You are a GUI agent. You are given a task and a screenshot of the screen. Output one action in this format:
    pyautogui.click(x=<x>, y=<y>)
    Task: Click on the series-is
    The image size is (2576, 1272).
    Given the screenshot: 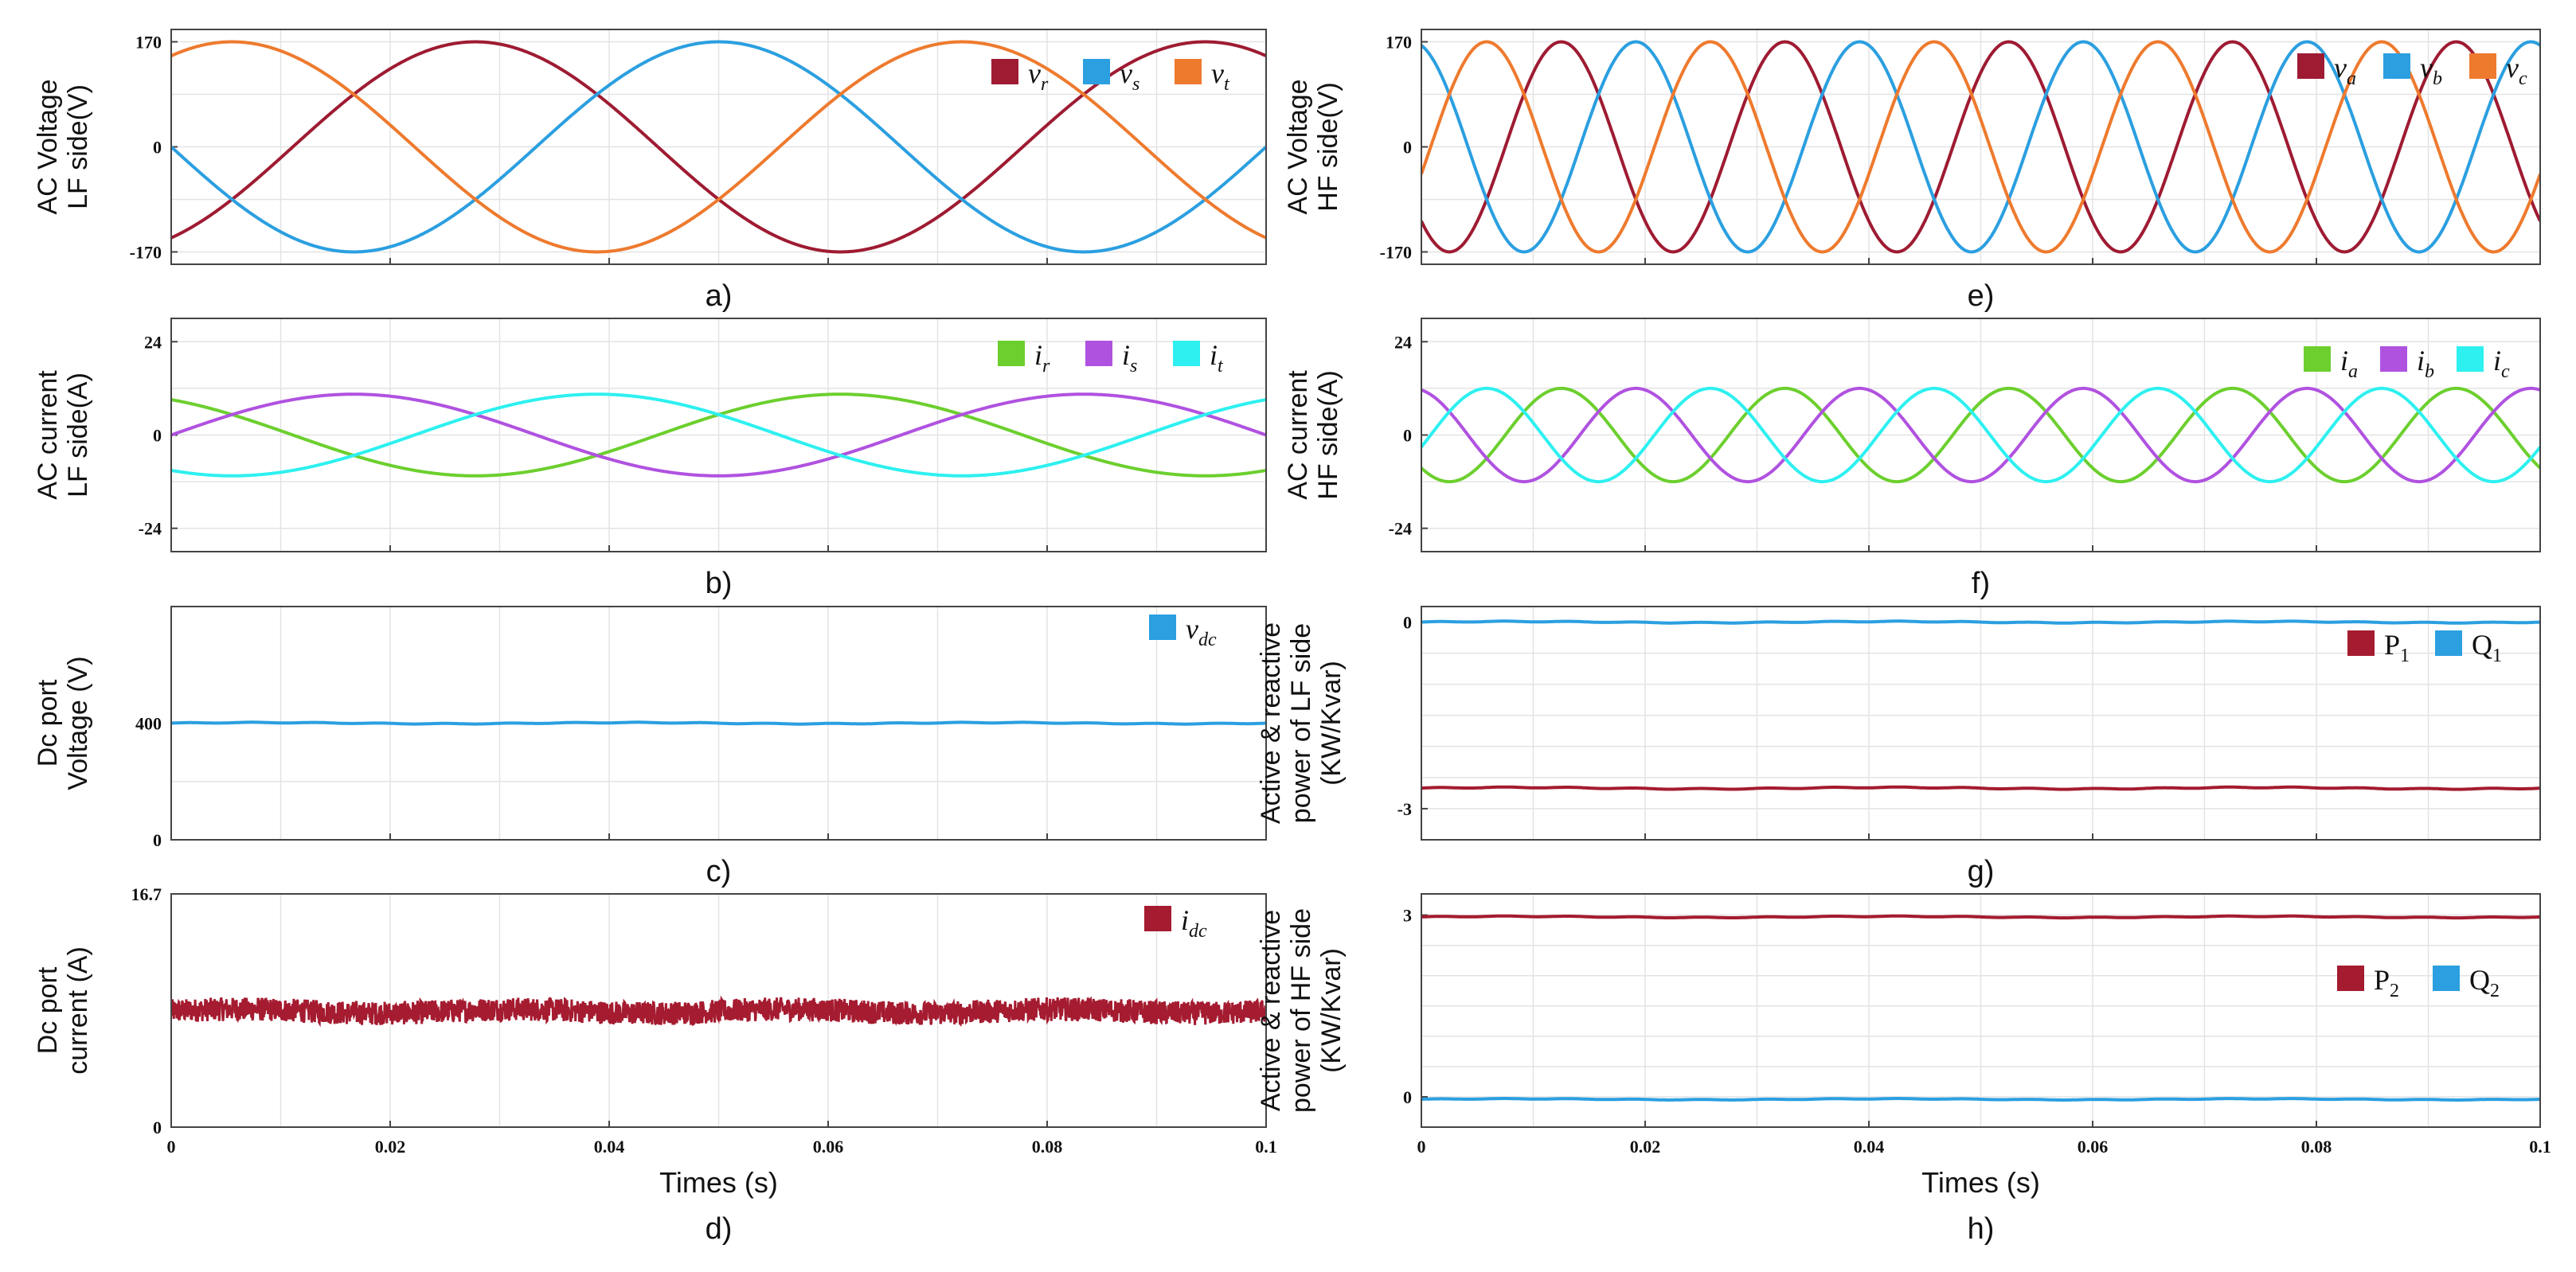 What is the action you would take?
    pyautogui.click(x=718, y=435)
    